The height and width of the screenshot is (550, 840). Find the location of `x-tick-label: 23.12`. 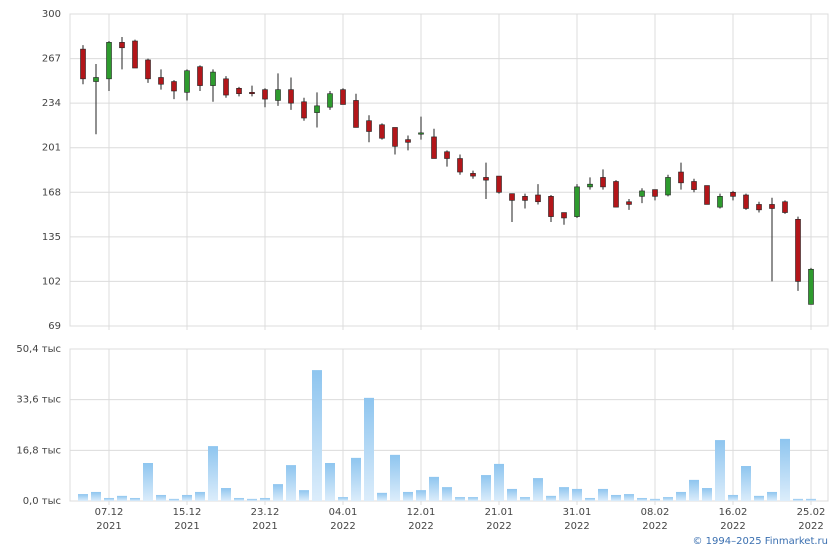

x-tick-label: 23.12 is located at coordinates (265, 512).